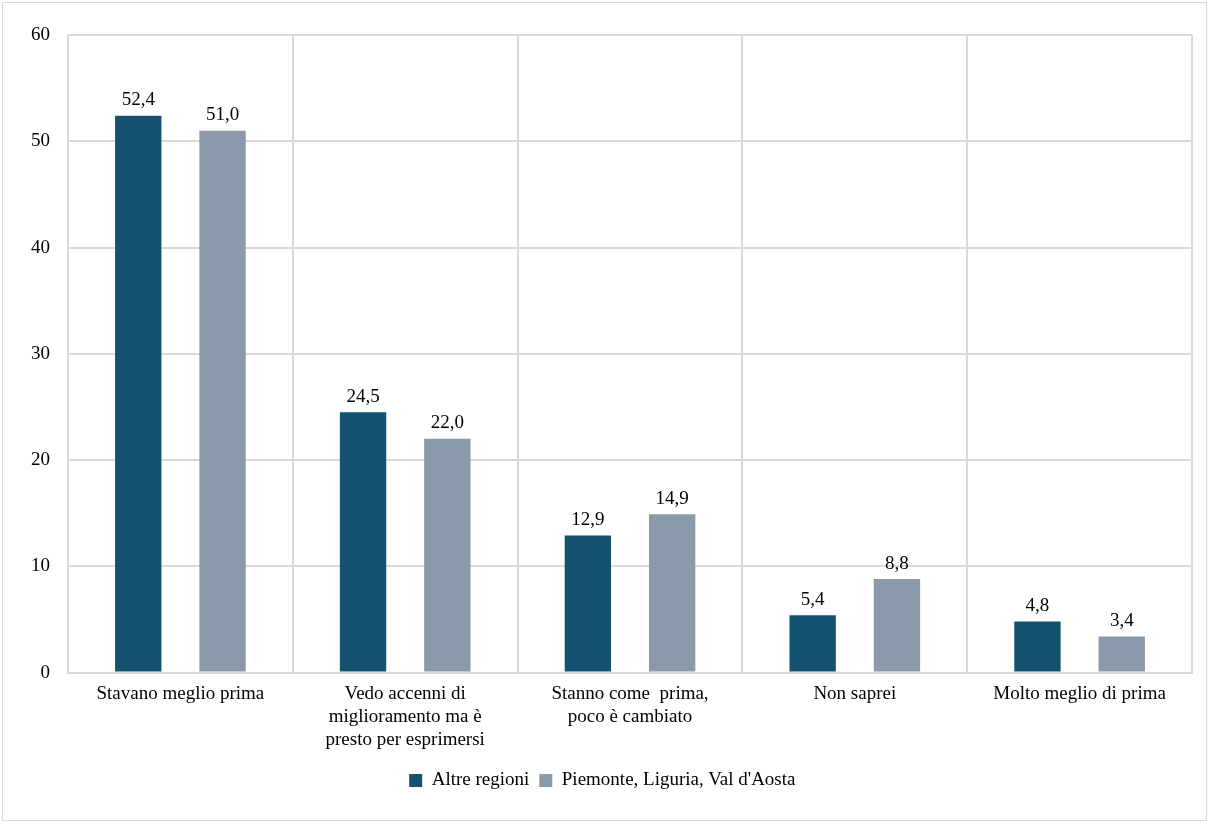 The height and width of the screenshot is (825, 1211). I want to click on legend-label: Altre regioni, so click(480, 779).